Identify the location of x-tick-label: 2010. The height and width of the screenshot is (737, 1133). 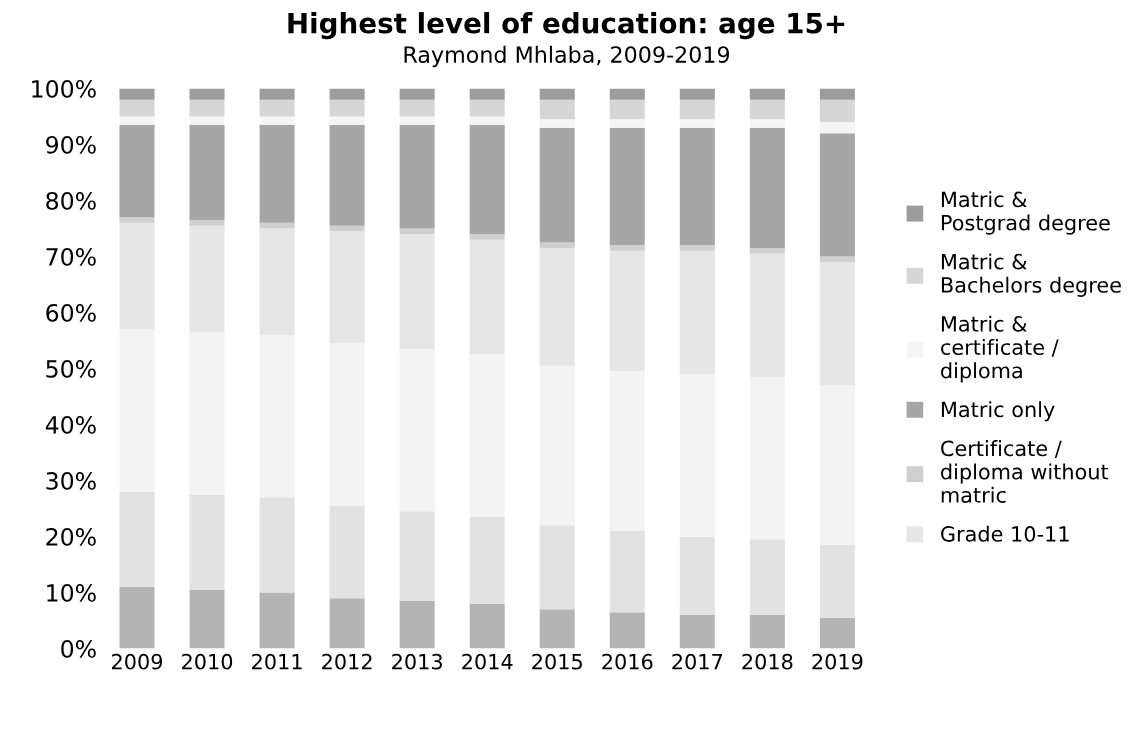
(207, 661).